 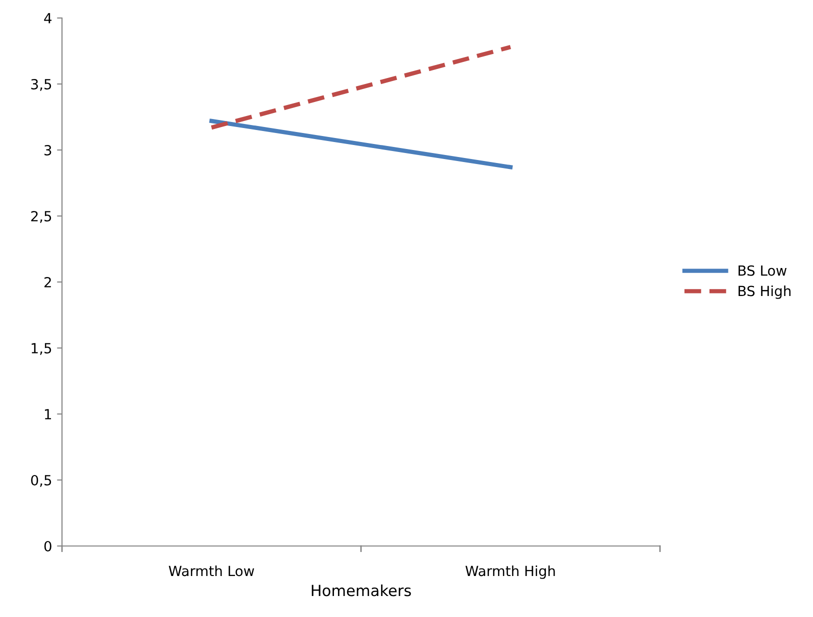 What do you see at coordinates (48, 18) in the screenshot?
I see `y-tick-label: 4` at bounding box center [48, 18].